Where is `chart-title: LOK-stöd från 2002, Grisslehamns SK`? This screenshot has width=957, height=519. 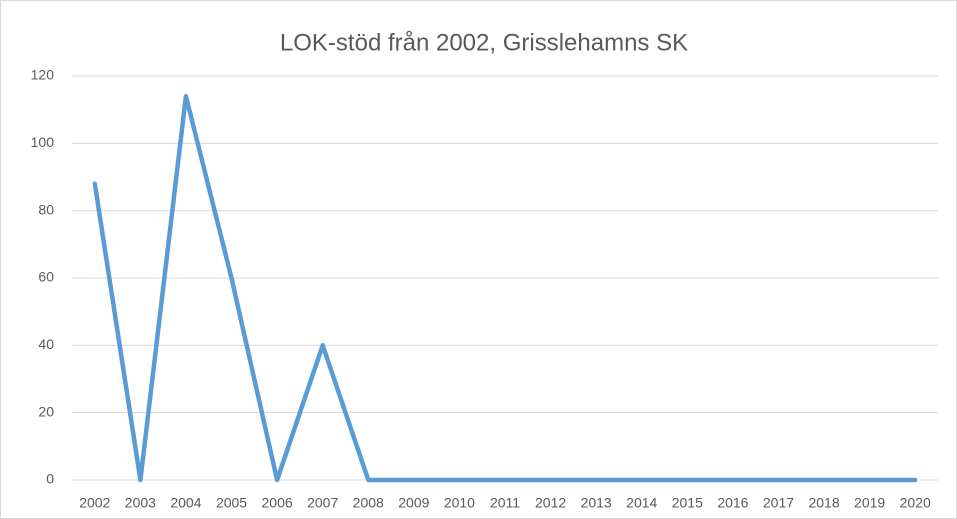
chart-title: LOK-stöd från 2002, Grisslehamns SK is located at coordinates (484, 42).